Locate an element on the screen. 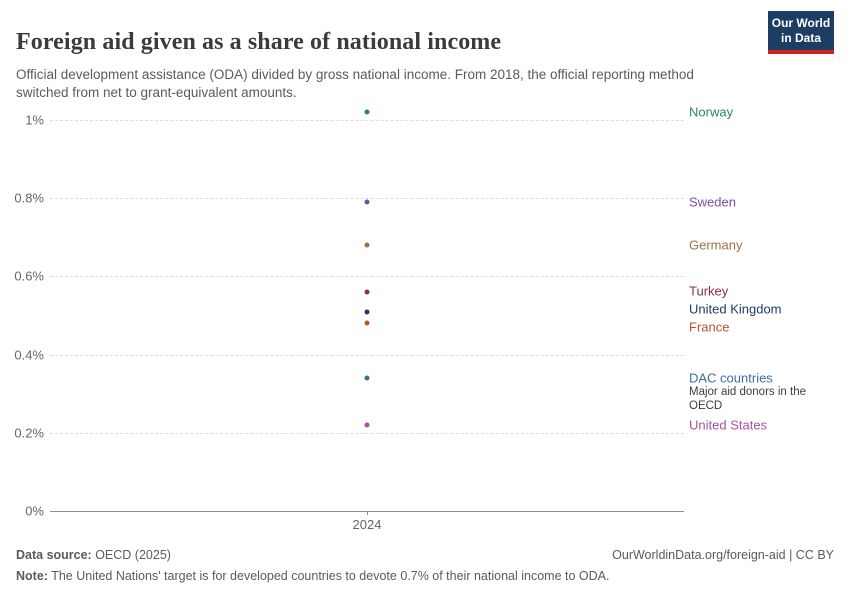  entity-label-turkey: Turkey is located at coordinates (709, 291).